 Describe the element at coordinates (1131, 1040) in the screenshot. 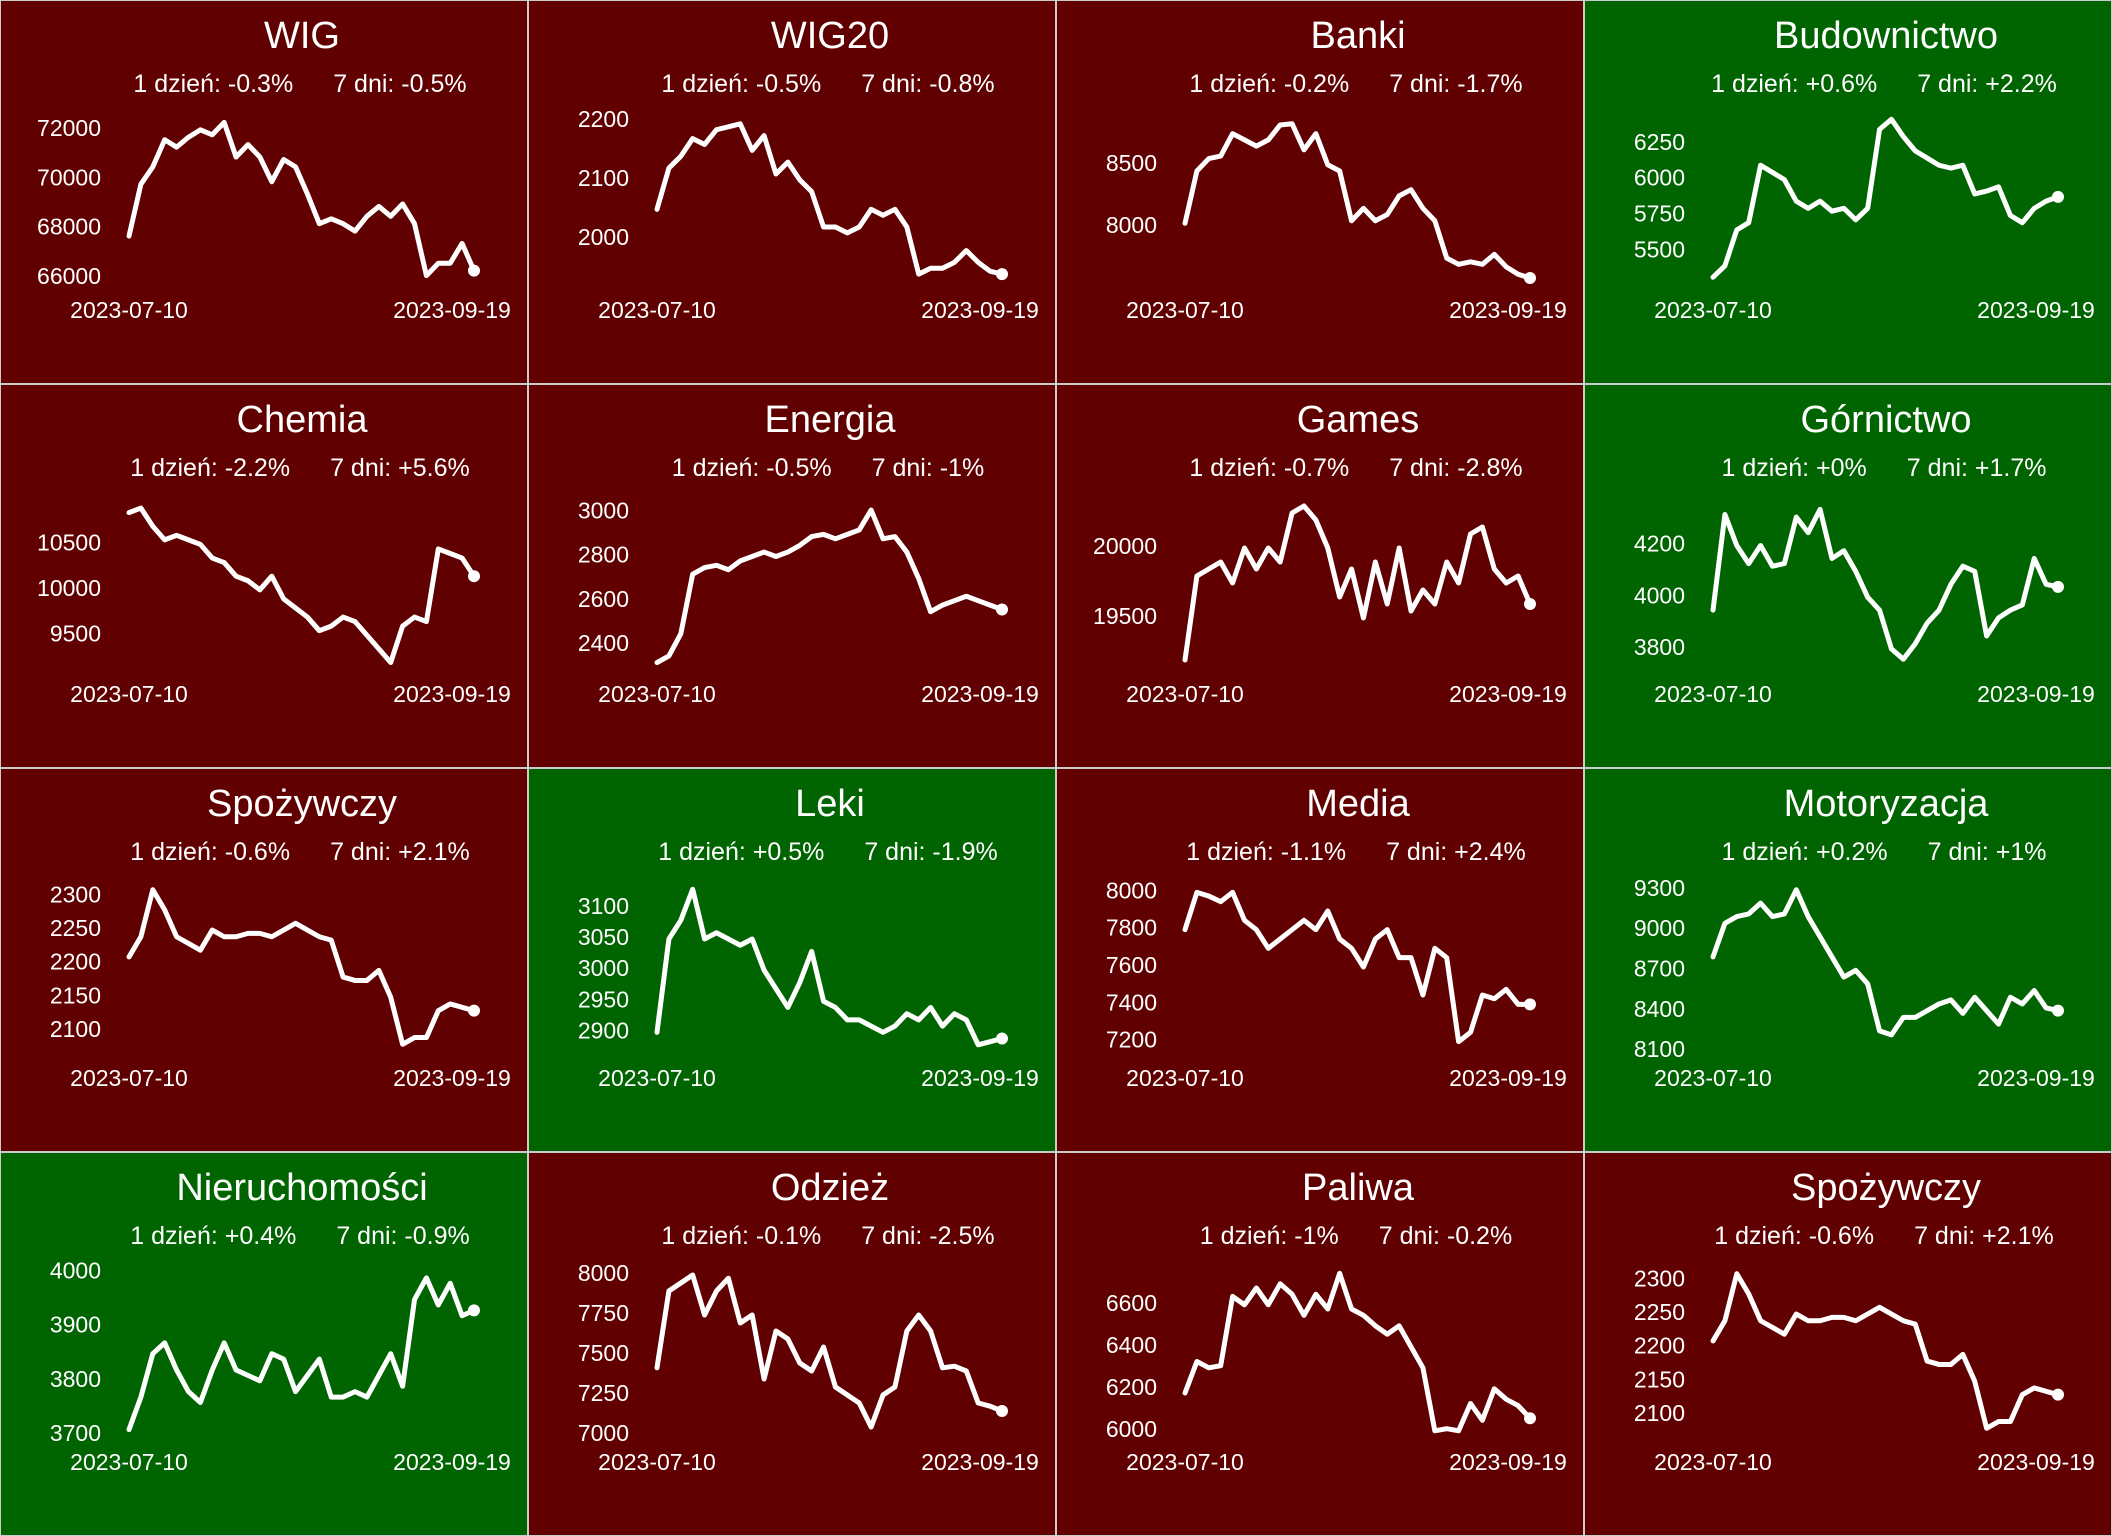

I see `y-tick-label: 7200` at that location.